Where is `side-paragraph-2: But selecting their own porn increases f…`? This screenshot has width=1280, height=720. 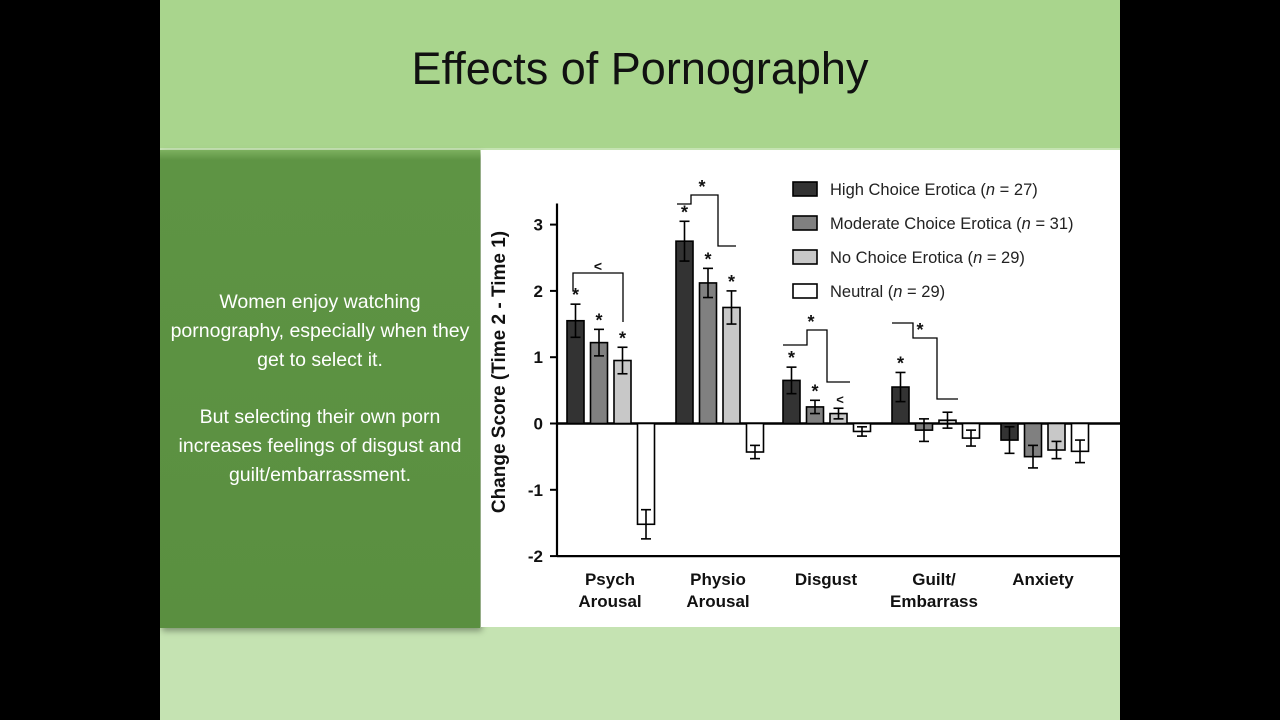 side-paragraph-2: But selecting their own porn increases f… is located at coordinates (320, 446).